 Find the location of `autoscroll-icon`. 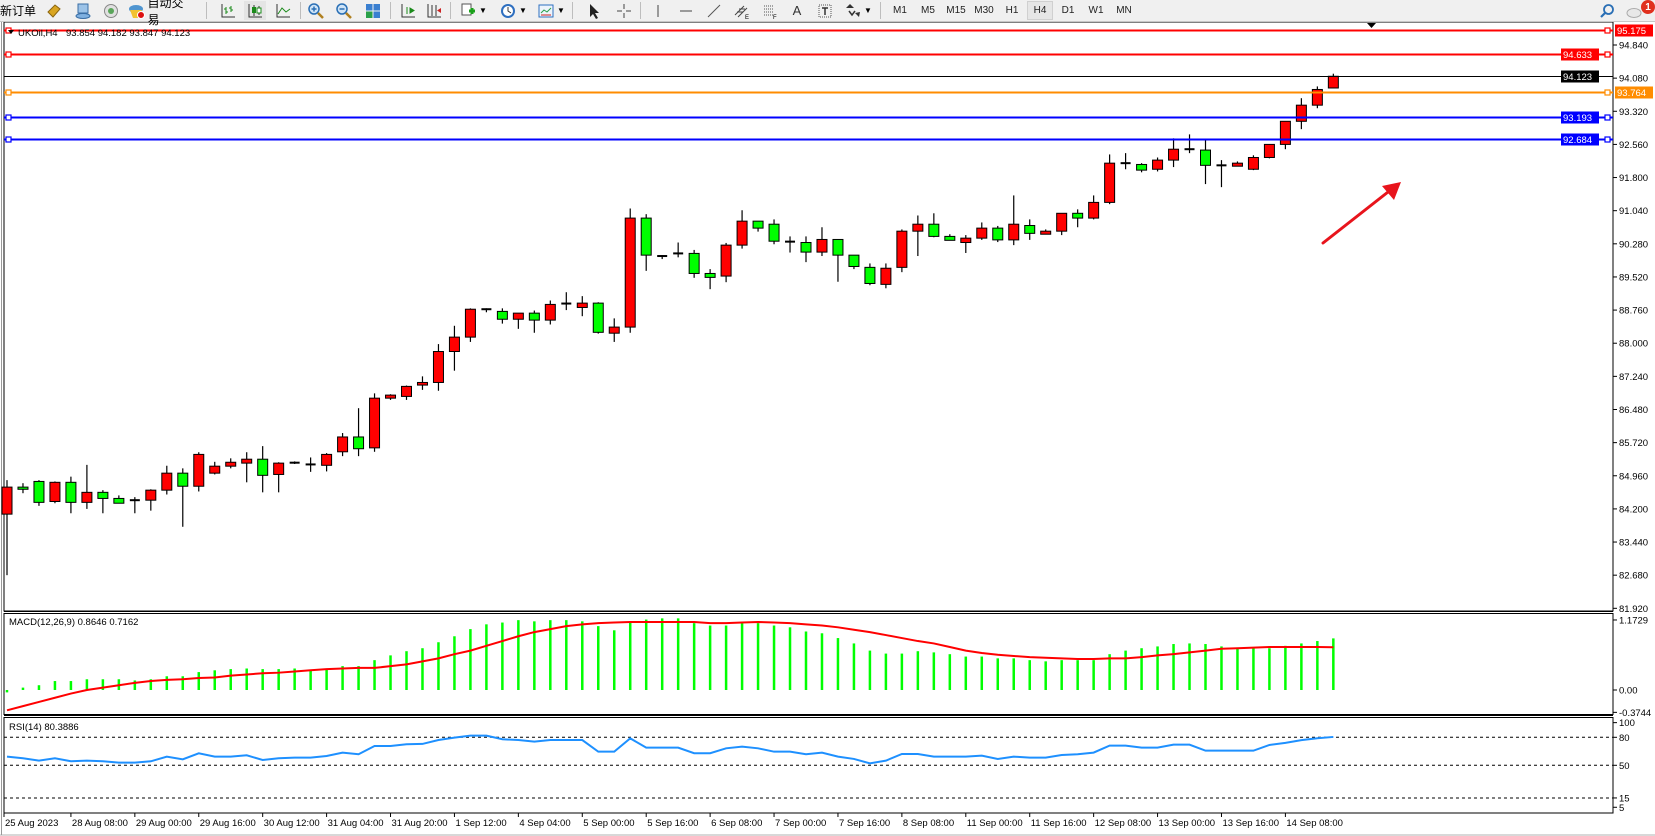

autoscroll-icon is located at coordinates (408, 10).